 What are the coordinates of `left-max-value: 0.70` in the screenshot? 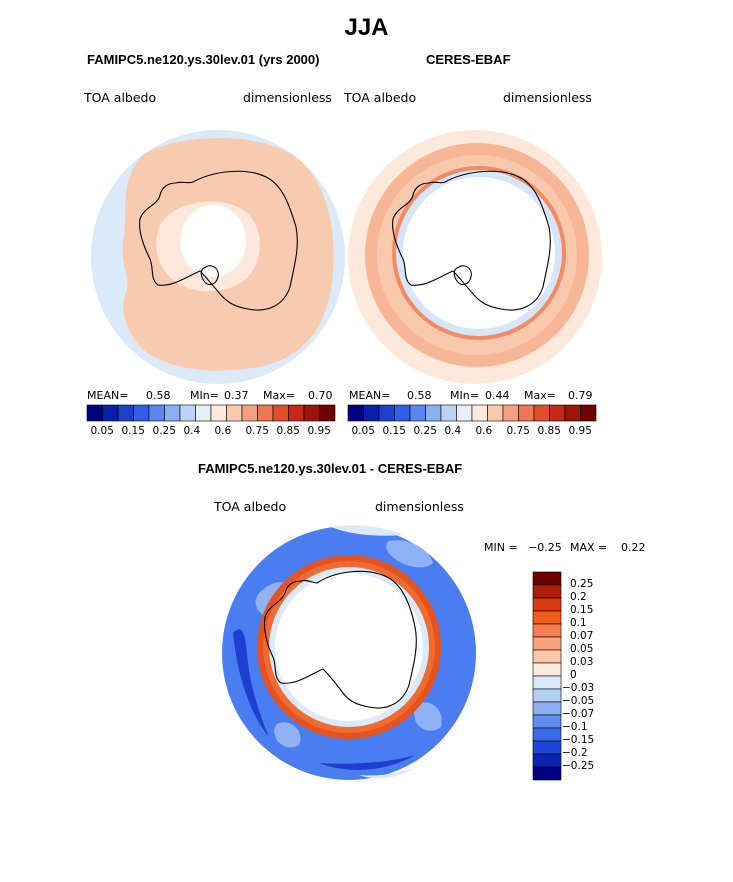 It's located at (320, 395).